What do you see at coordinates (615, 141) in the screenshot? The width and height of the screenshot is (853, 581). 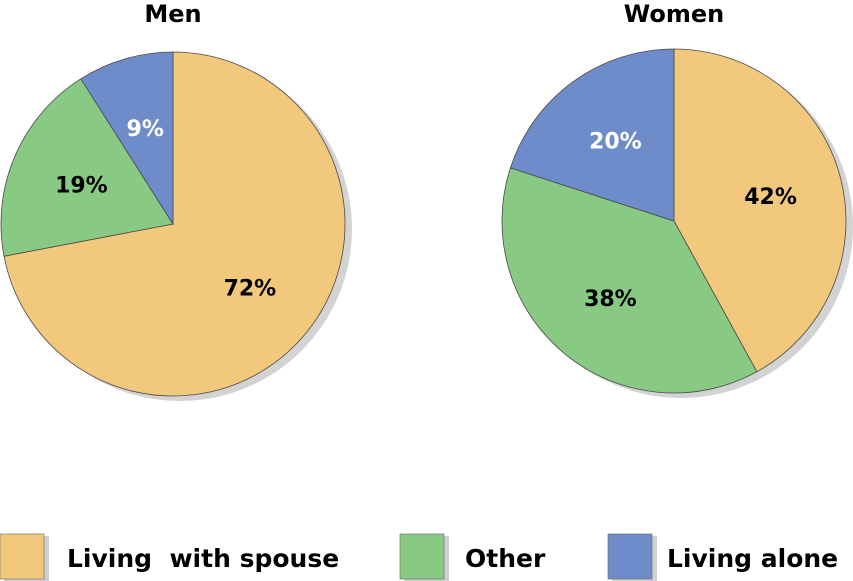 I see `slice-label-women-living-alone: 20%` at bounding box center [615, 141].